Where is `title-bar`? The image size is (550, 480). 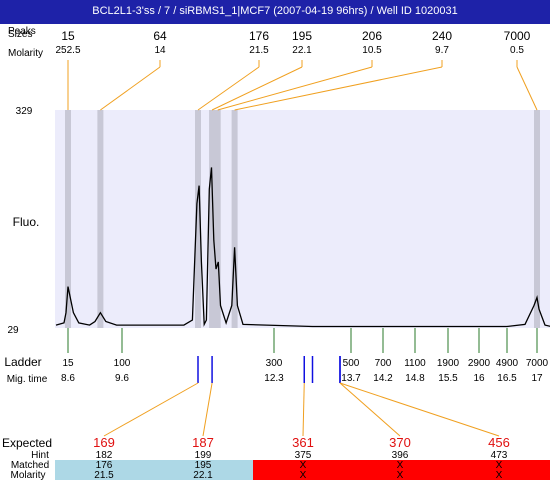
title-bar is located at coordinates (275, 12).